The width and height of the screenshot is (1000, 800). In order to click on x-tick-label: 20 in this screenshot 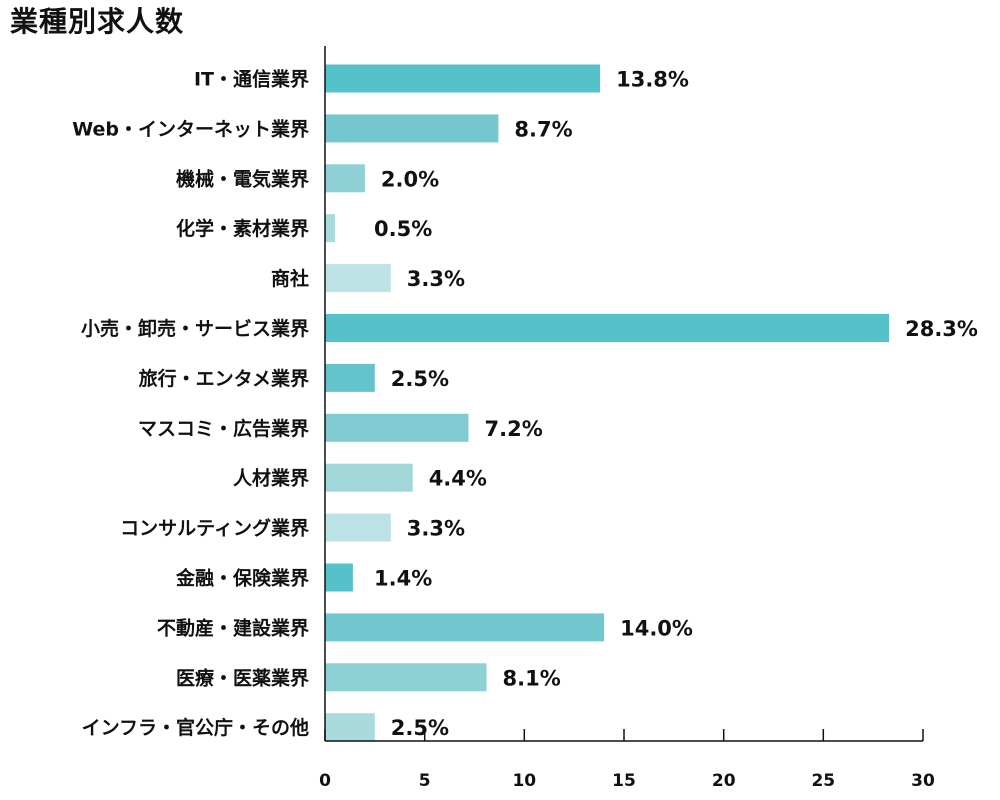, I will do `click(724, 781)`.